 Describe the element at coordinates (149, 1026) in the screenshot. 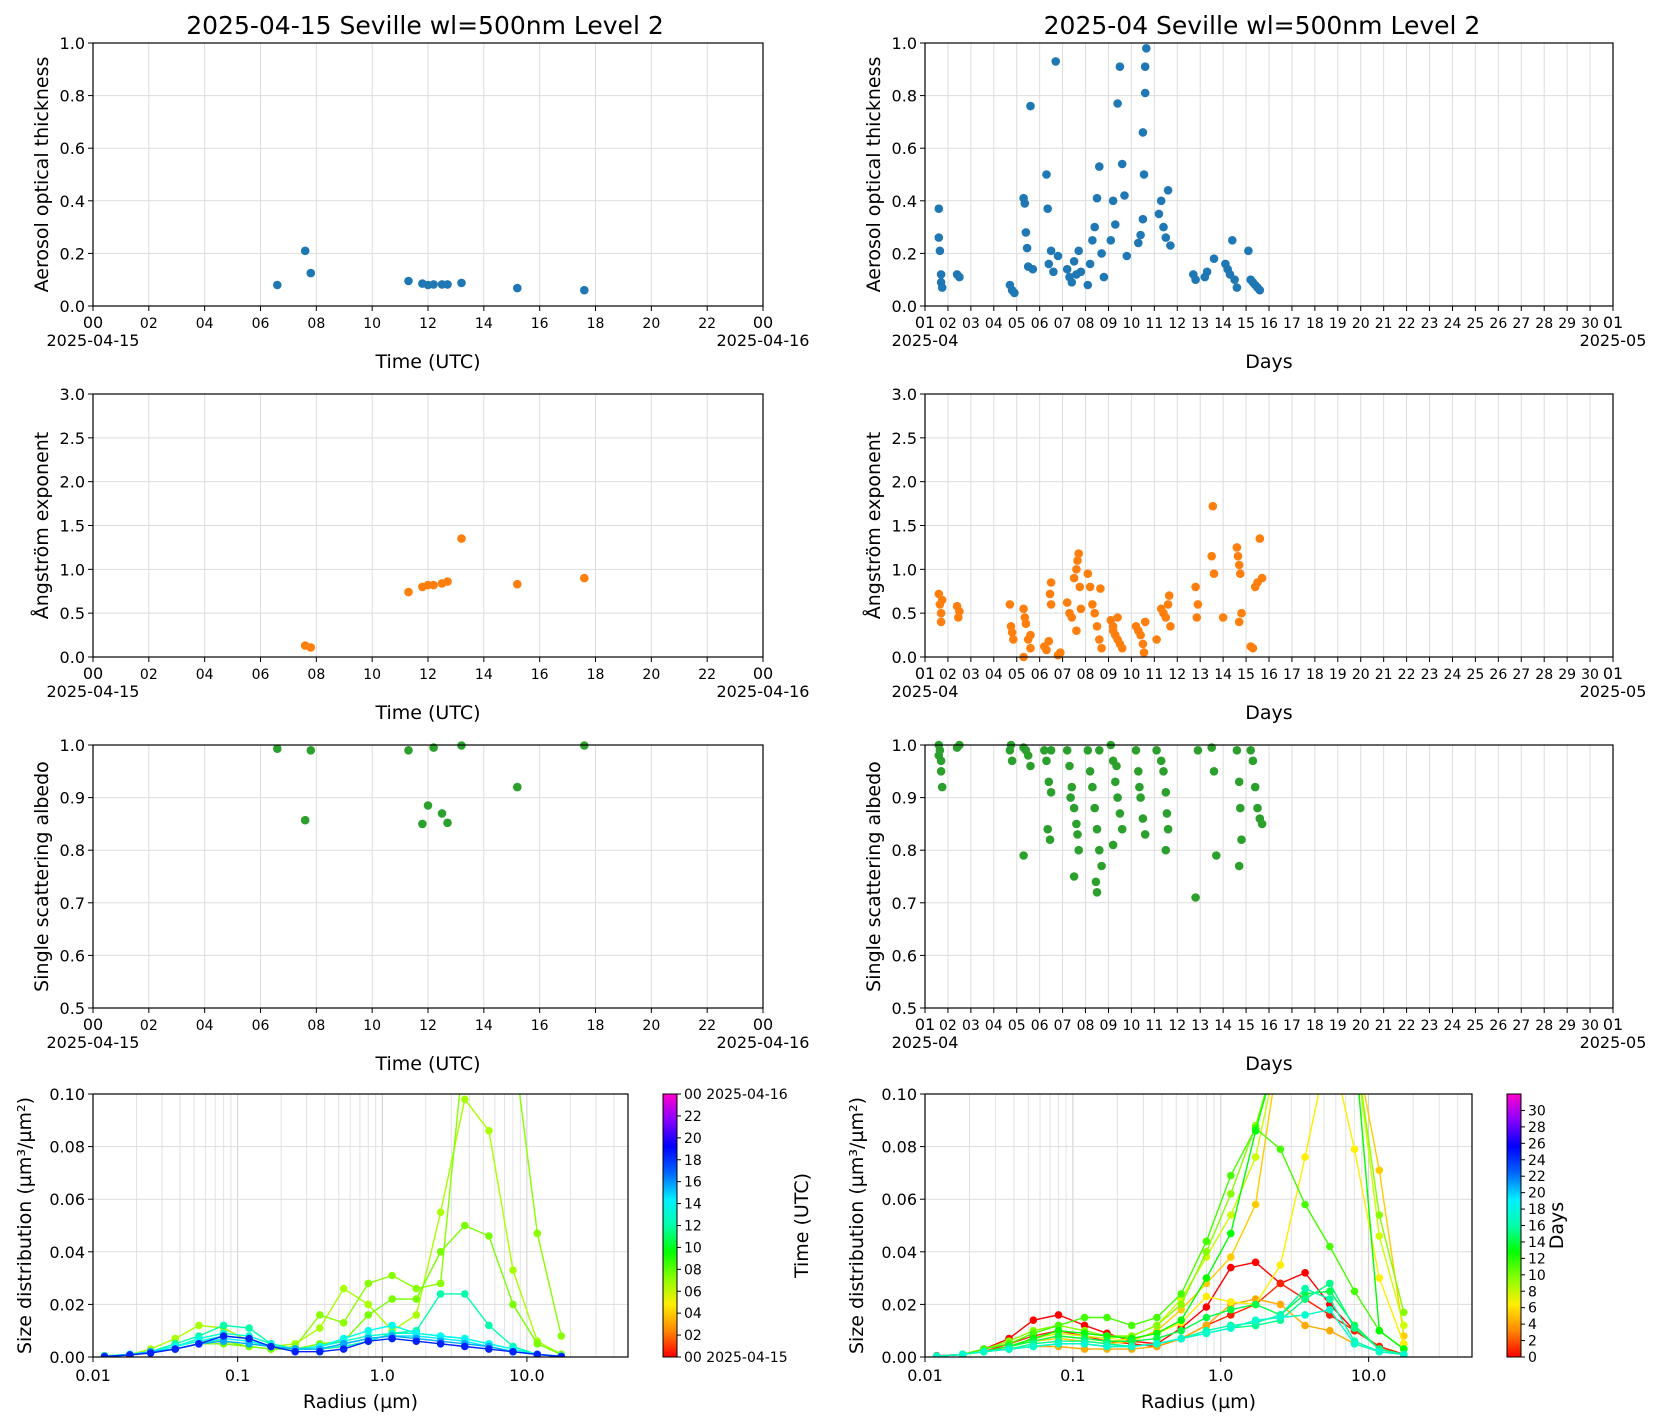

I see `x-tick-label: 02` at that location.